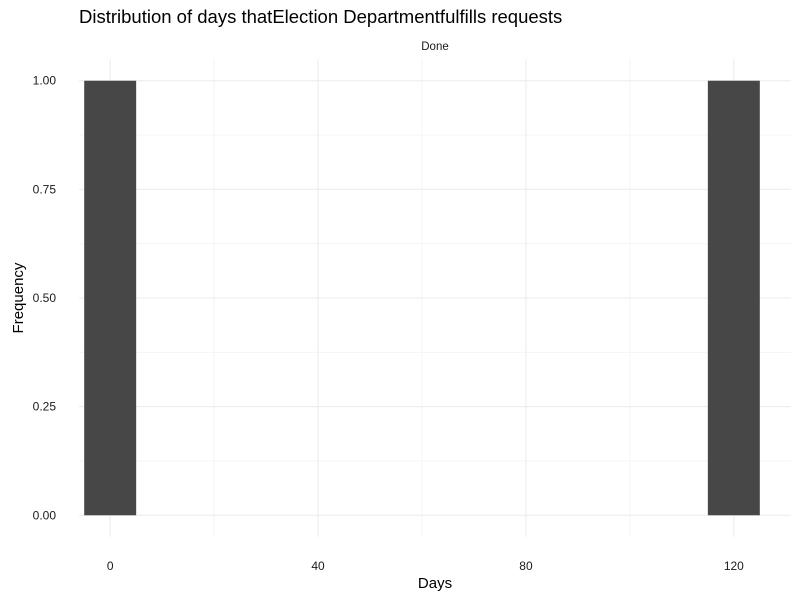 The width and height of the screenshot is (800, 600). What do you see at coordinates (45, 81) in the screenshot?
I see `y-tick-label: 1.00` at bounding box center [45, 81].